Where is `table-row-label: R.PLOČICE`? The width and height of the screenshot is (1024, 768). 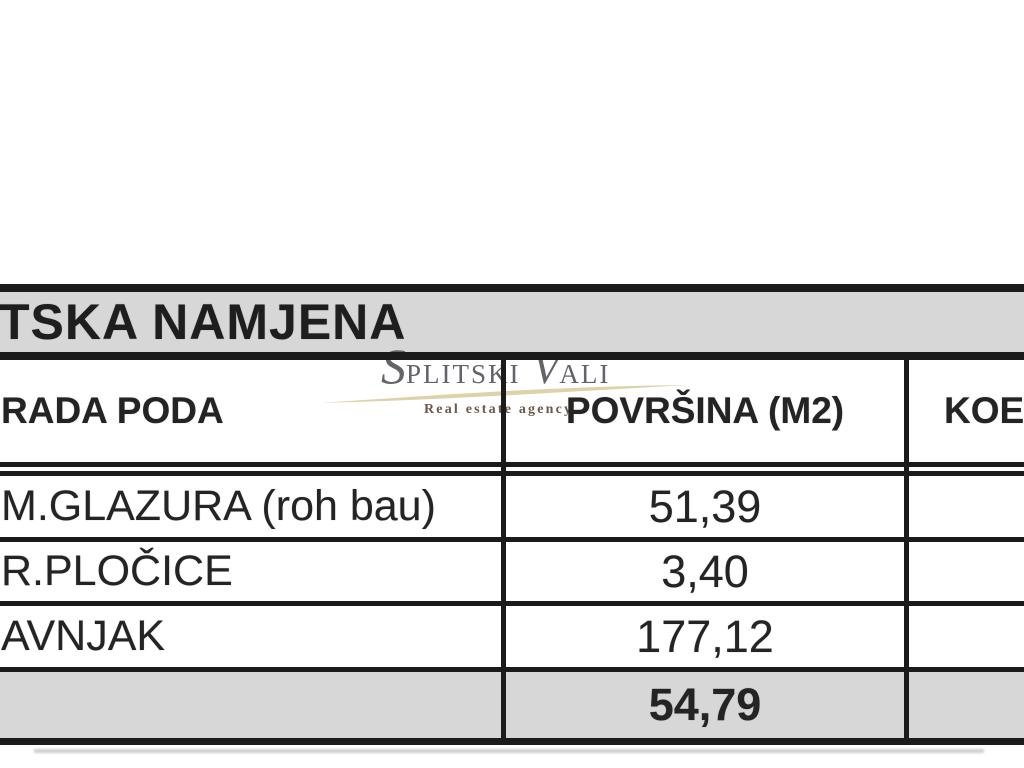
table-row-label: R.PLOČICE is located at coordinates (117, 571).